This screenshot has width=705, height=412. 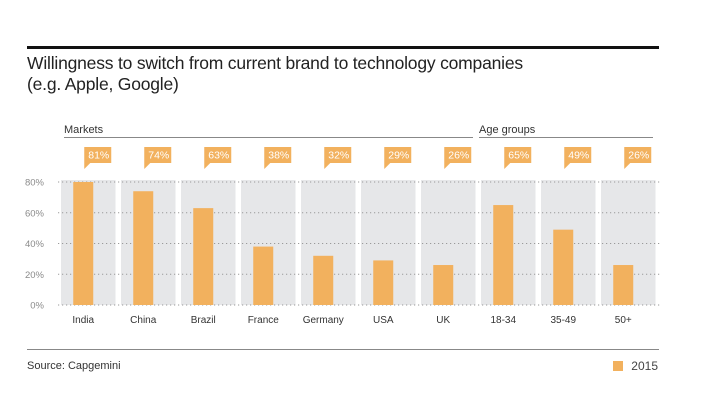 What do you see at coordinates (103, 84) in the screenshot?
I see `chart-title-line-2: (e.g. Apple, Google)` at bounding box center [103, 84].